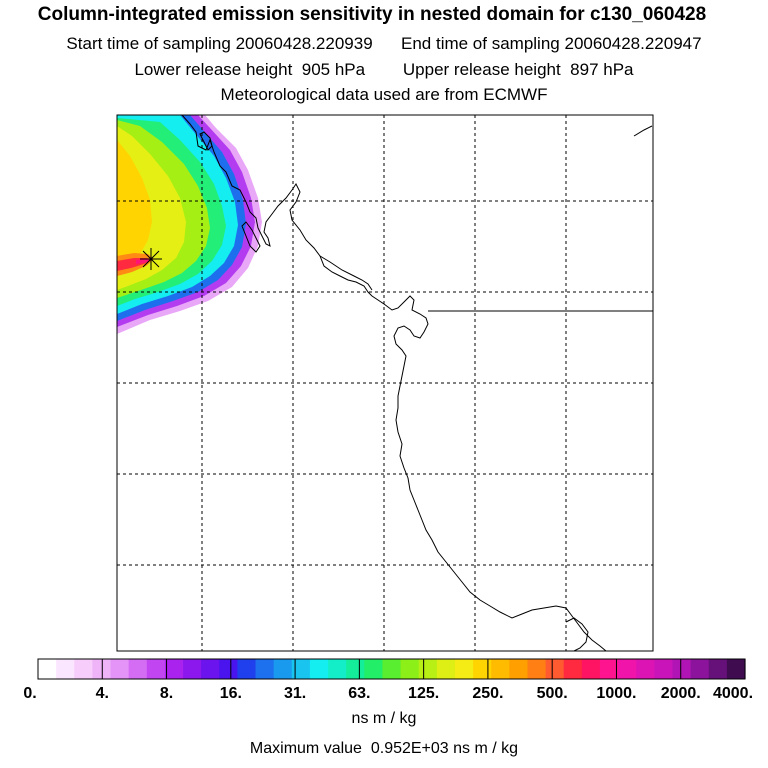 The width and height of the screenshot is (768, 768). I want to click on end-label: End time of sampling, so click(480, 43).